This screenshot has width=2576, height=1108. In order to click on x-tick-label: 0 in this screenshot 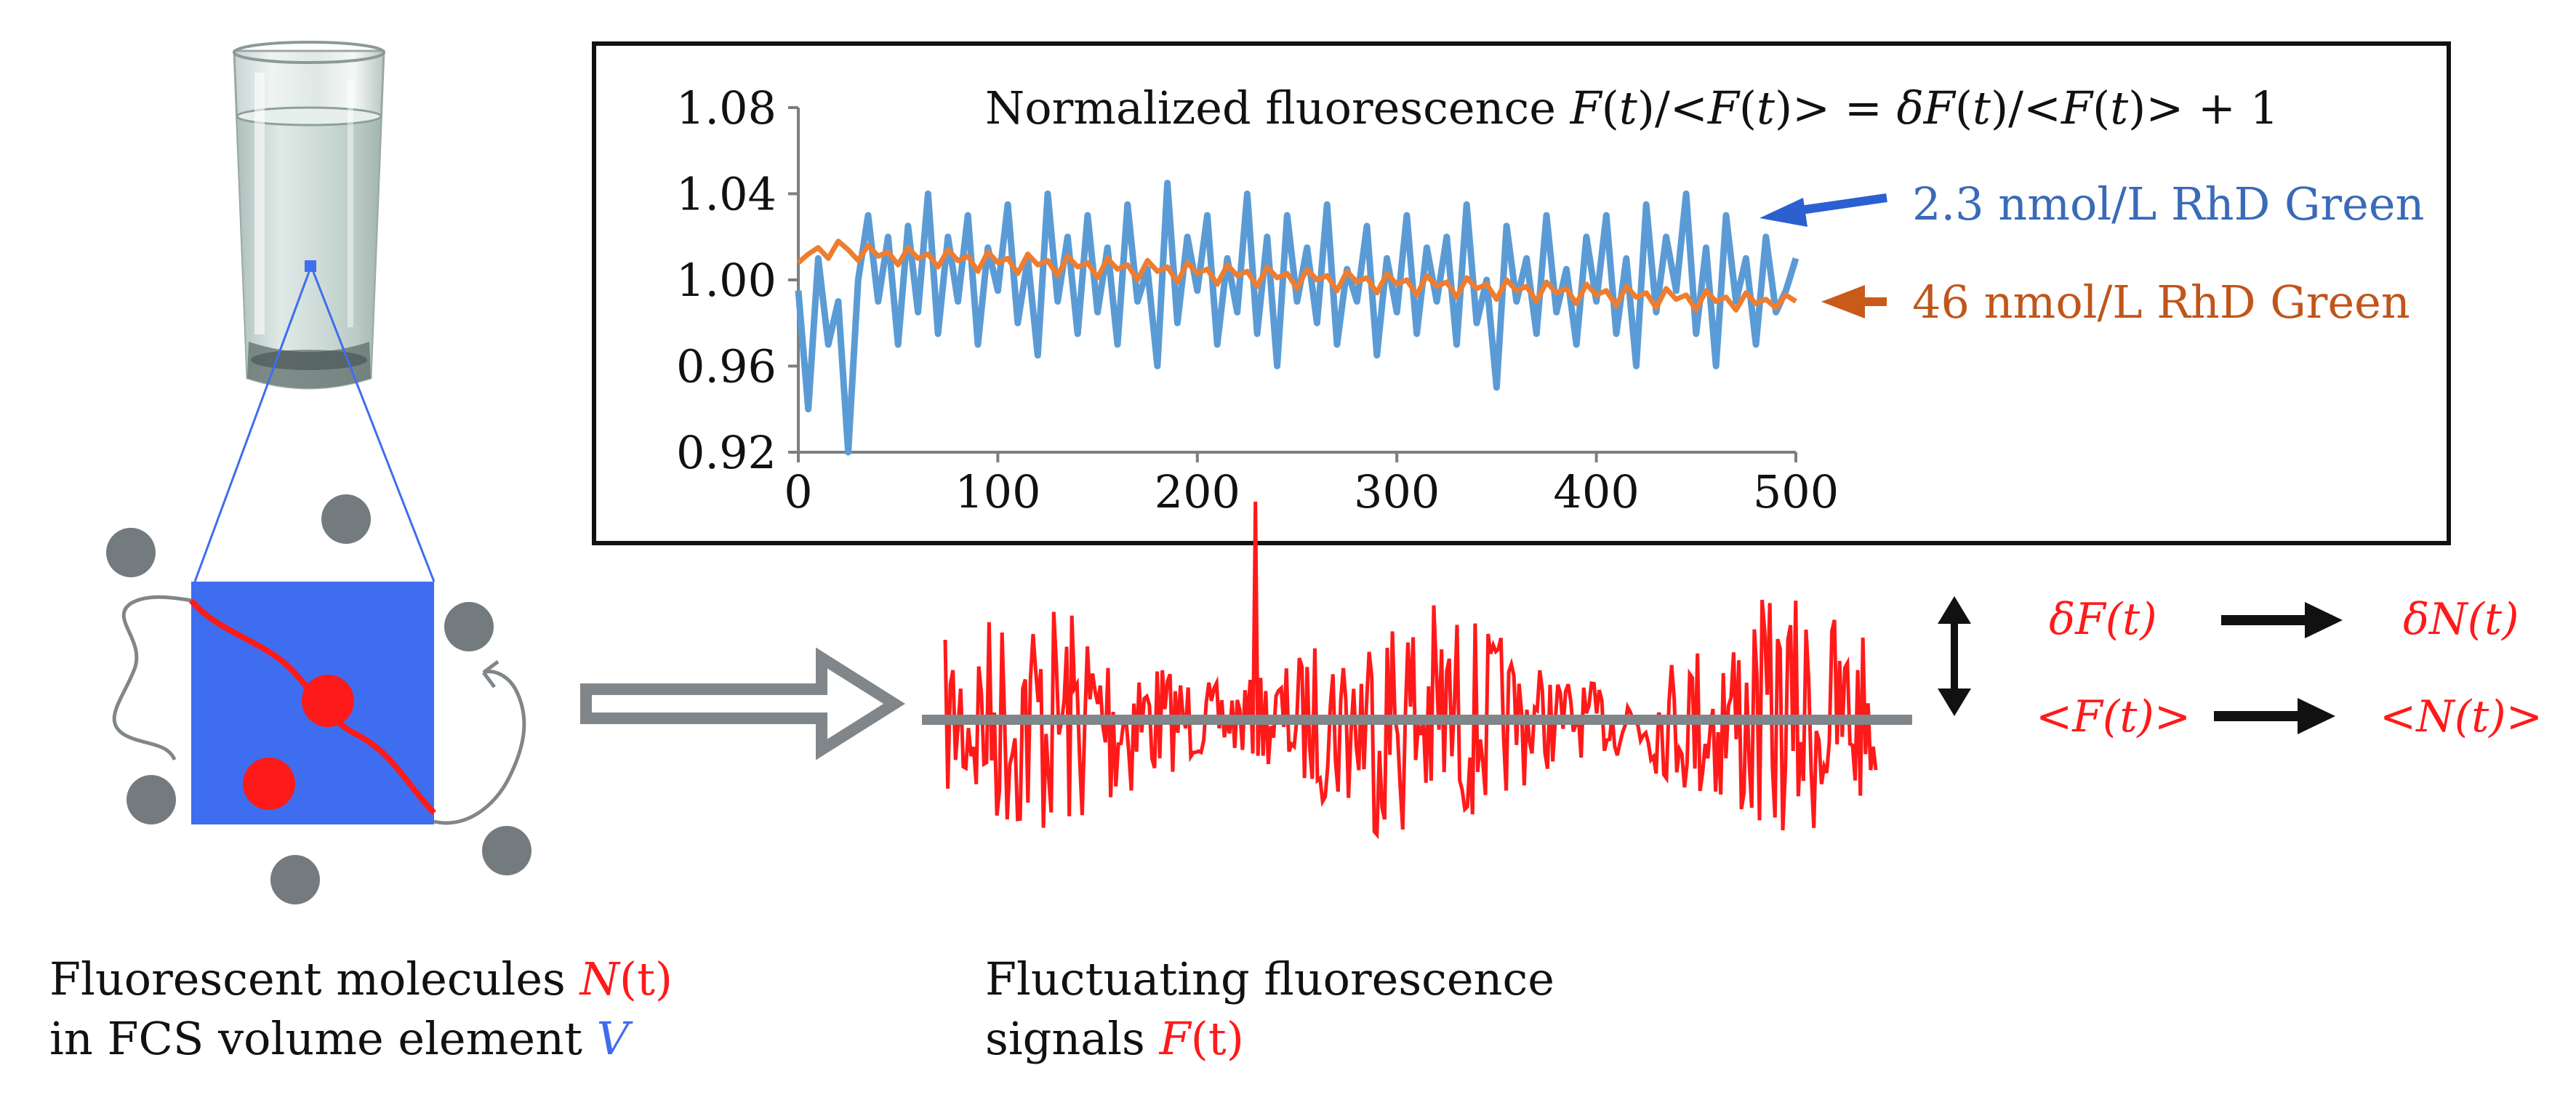, I will do `click(798, 491)`.